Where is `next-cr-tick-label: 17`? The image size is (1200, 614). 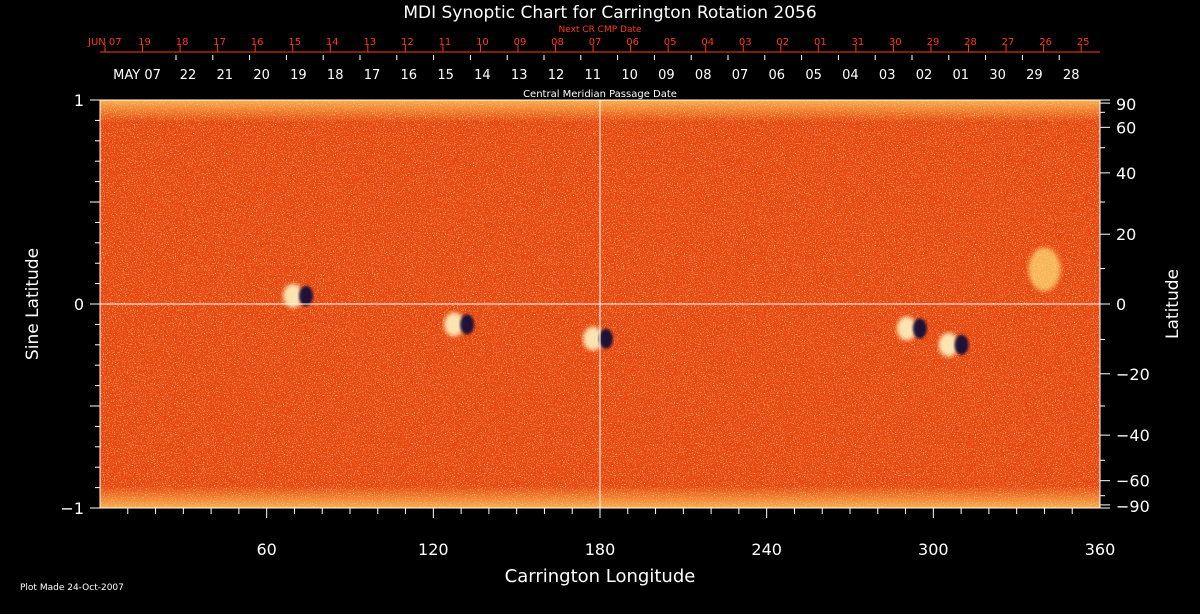 next-cr-tick-label: 17 is located at coordinates (219, 42).